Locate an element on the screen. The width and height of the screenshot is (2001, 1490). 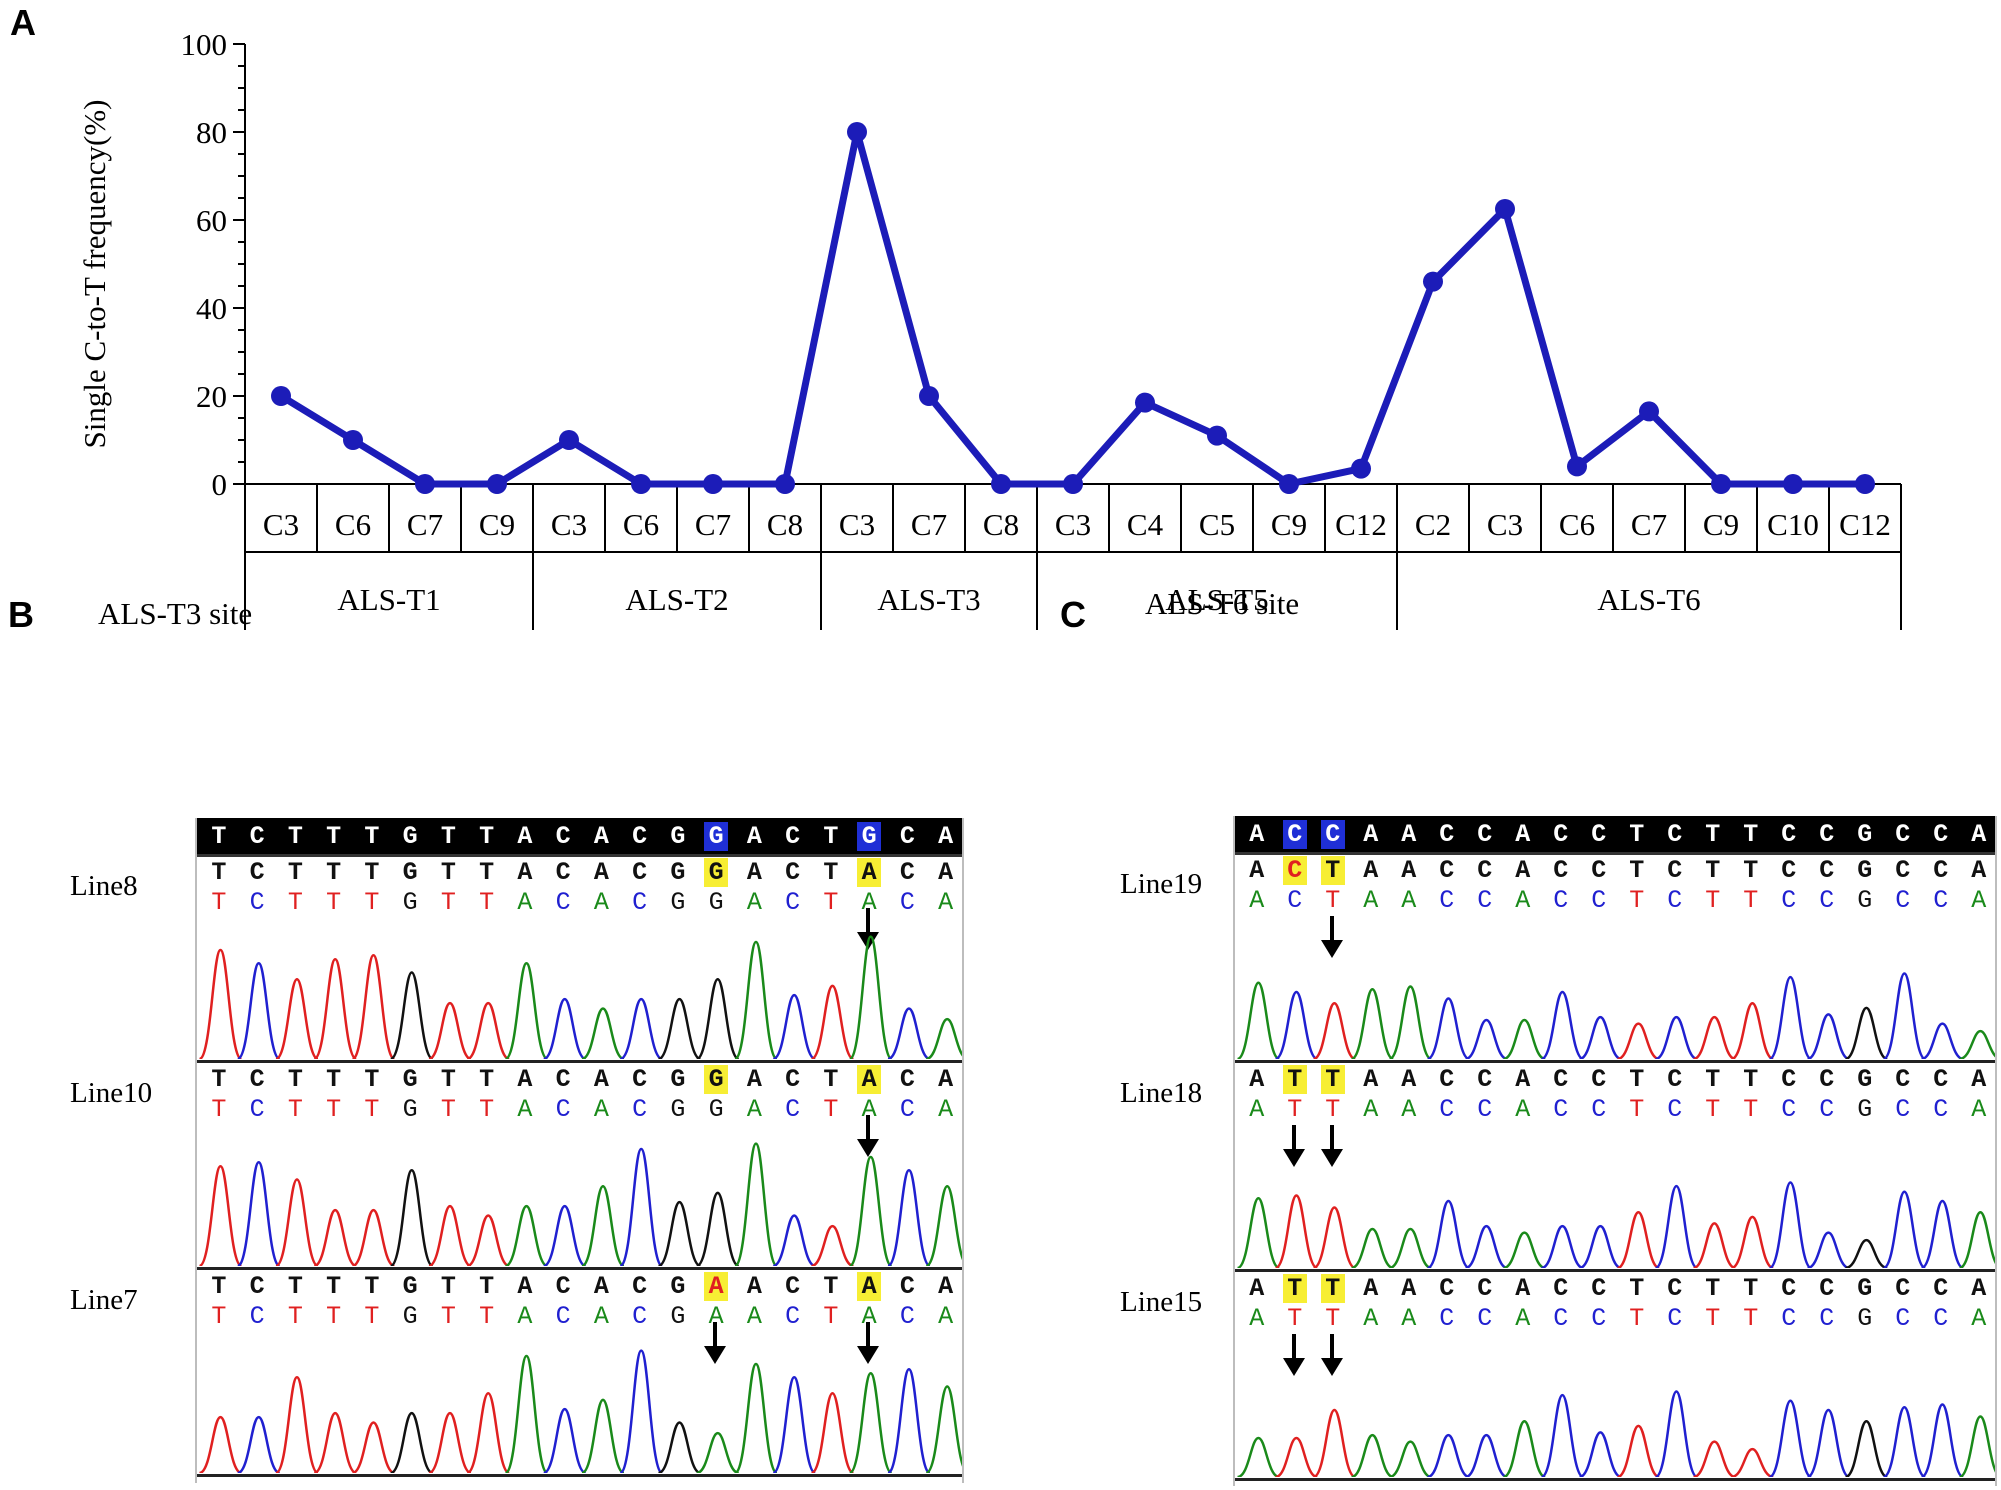
reference-base: G is located at coordinates (410, 836).